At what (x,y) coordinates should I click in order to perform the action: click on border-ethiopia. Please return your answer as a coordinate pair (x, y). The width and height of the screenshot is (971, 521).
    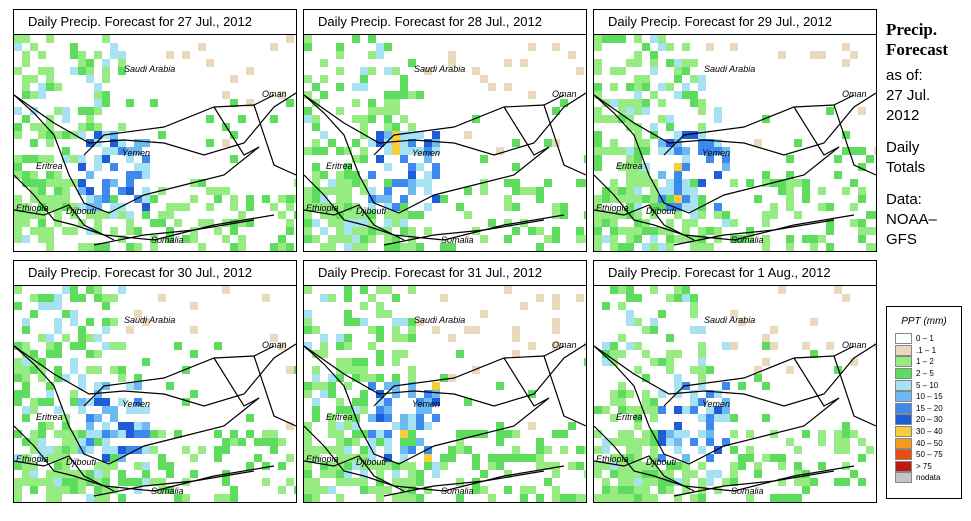
    Looking at the image, I should click on (354, 222).